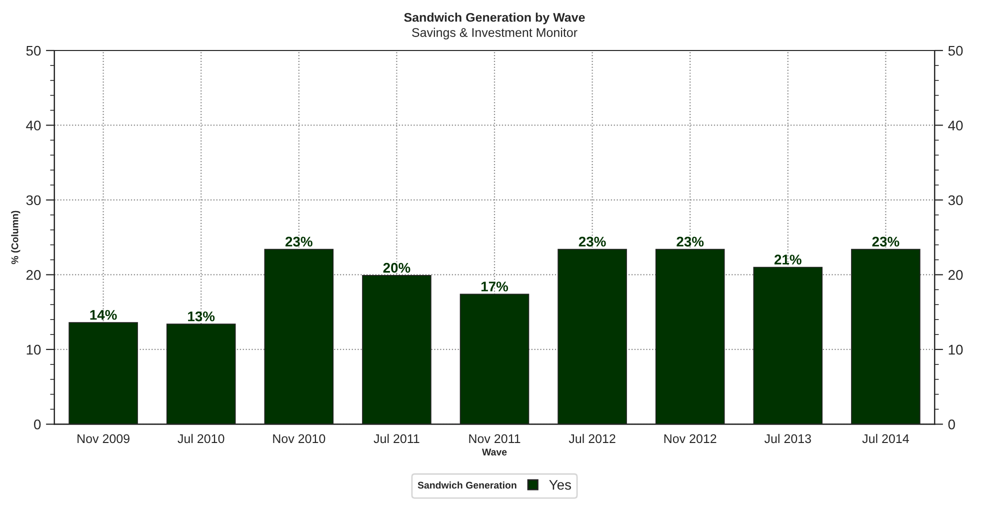  Describe the element at coordinates (467, 485) in the screenshot. I see `legend-title: Sandwich Generation` at that location.